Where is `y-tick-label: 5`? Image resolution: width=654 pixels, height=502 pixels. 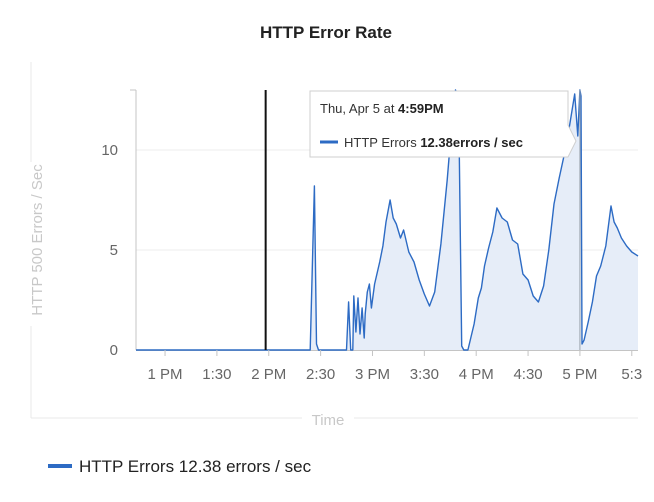 y-tick-label: 5 is located at coordinates (114, 250).